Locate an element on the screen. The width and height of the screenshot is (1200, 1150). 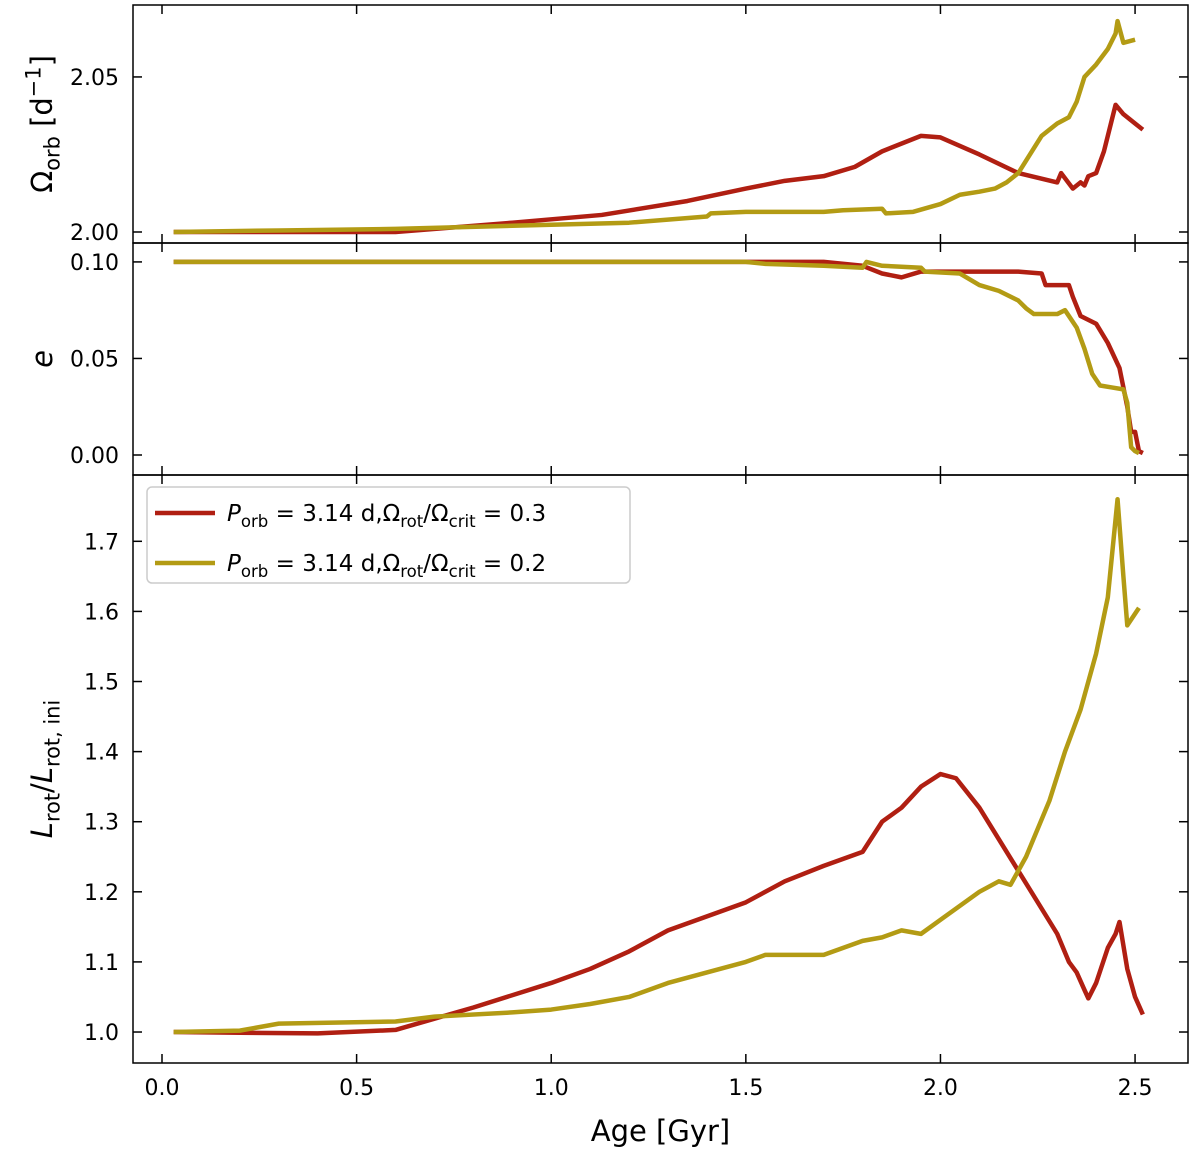
x-tick-label: 1.0 is located at coordinates (551, 1088).